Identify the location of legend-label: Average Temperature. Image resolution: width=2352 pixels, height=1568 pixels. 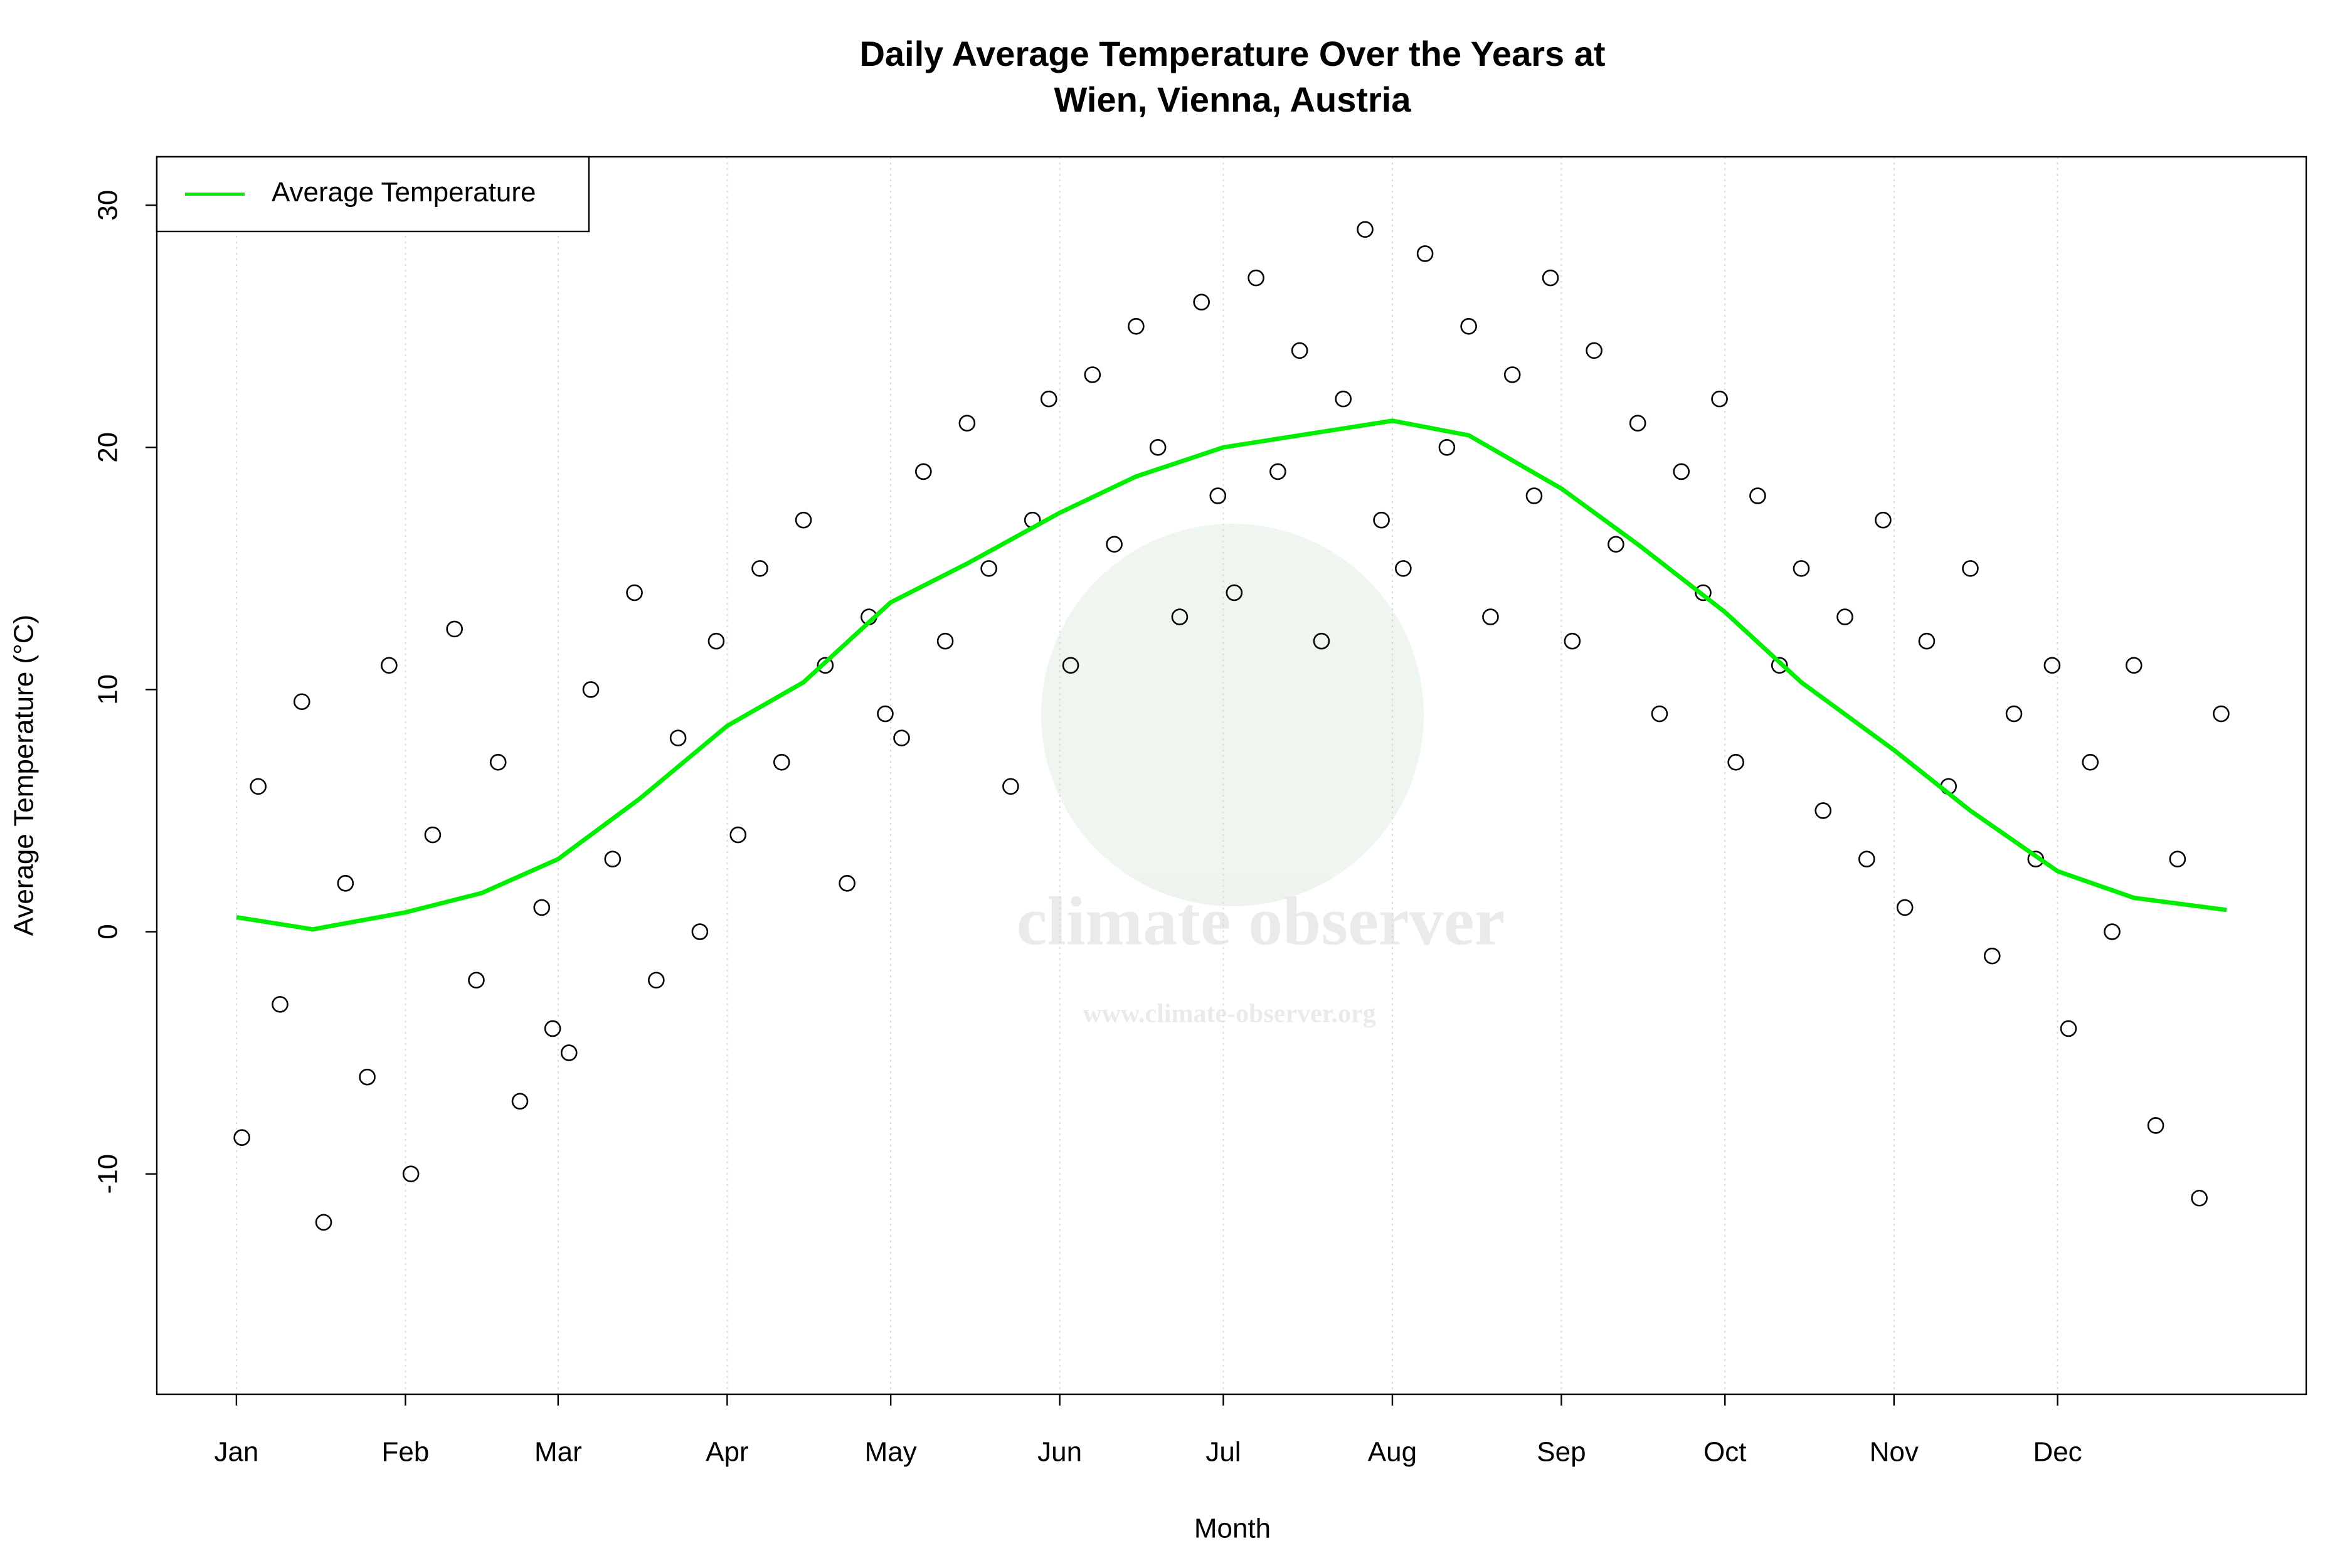
(404, 192).